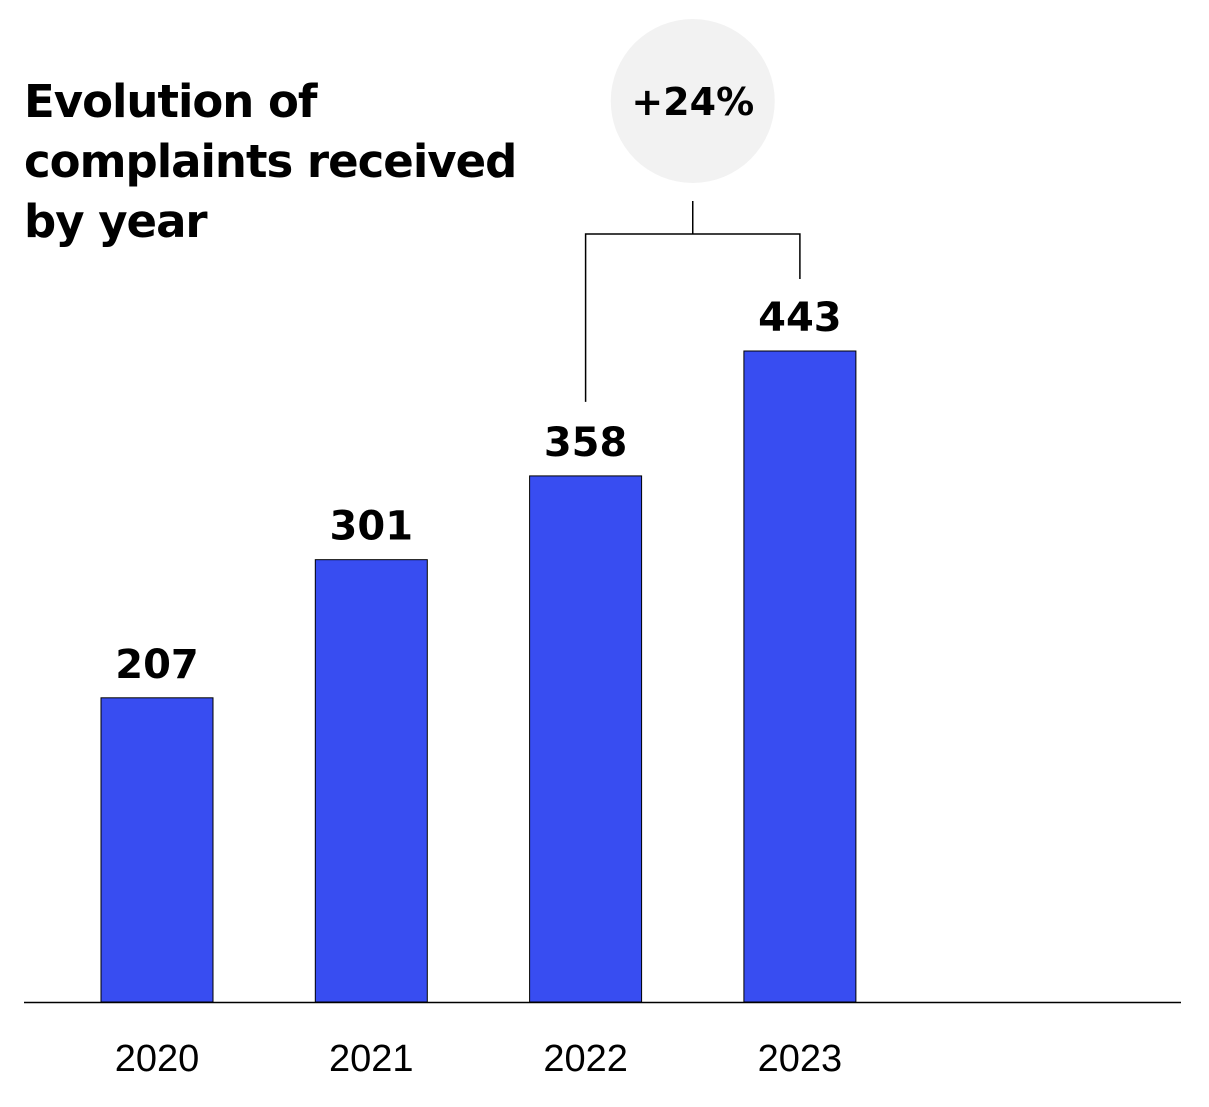 The height and width of the screenshot is (1107, 1209). Describe the element at coordinates (586, 739) in the screenshot. I see `bar-2022` at that location.